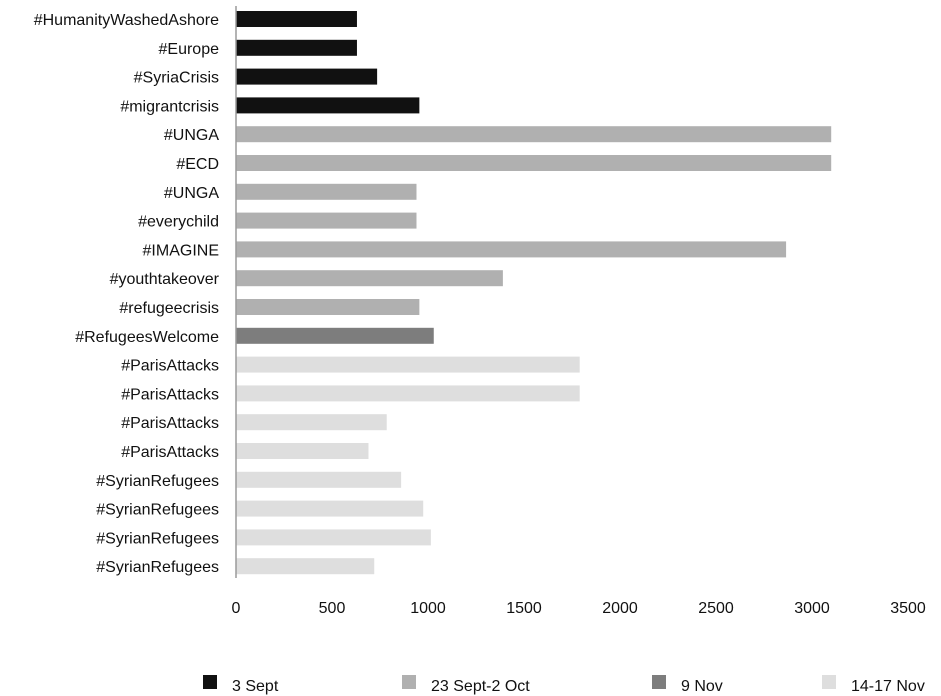  I want to click on category-label: #Europe, so click(189, 49).